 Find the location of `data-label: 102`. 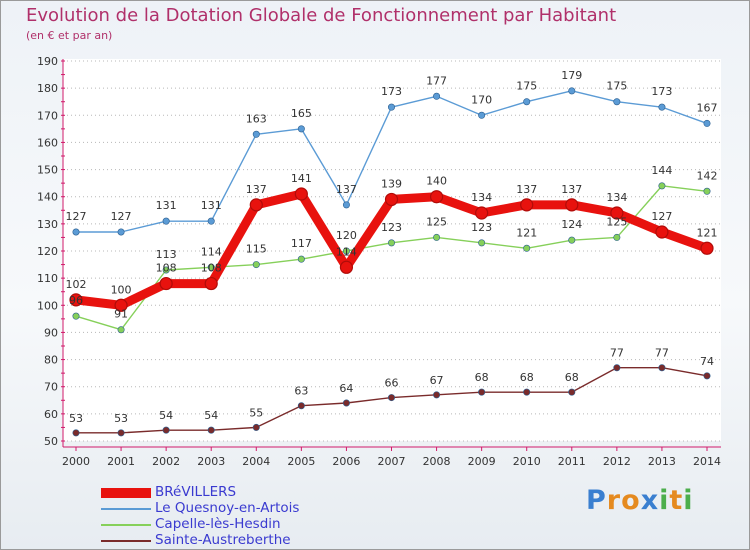

data-label: 102 is located at coordinates (76, 284).